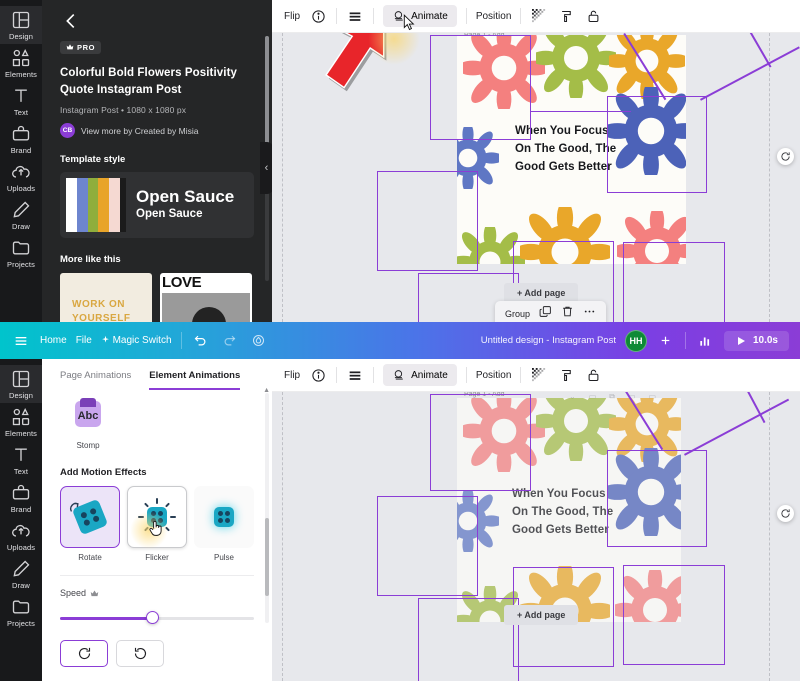  Describe the element at coordinates (224, 517) in the screenshot. I see `effect-card-pulse` at that location.